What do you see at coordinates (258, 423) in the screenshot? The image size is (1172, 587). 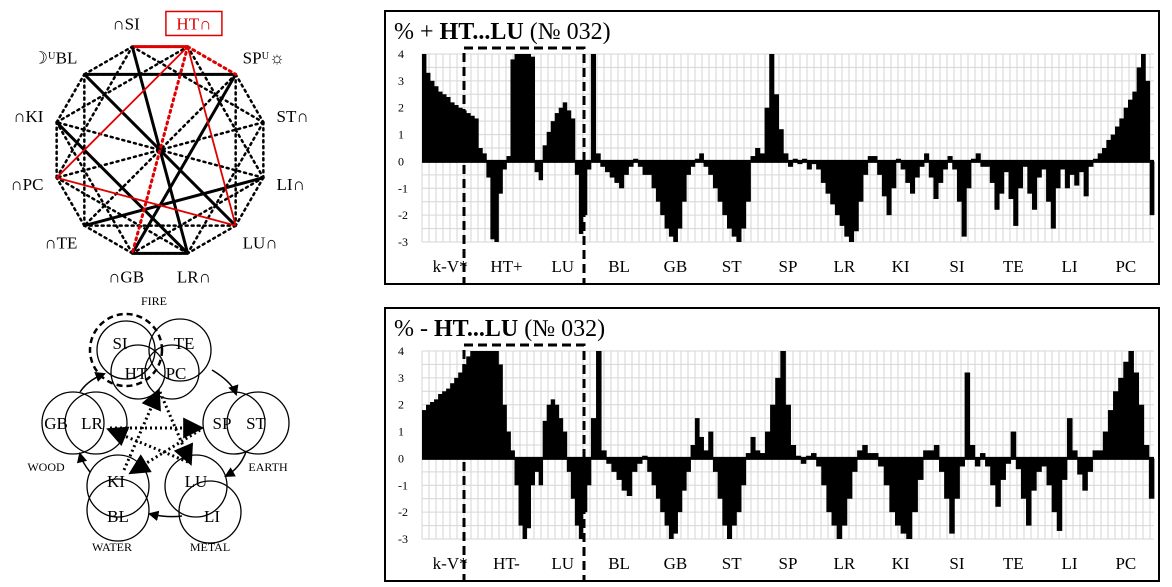 I see `circle-st` at bounding box center [258, 423].